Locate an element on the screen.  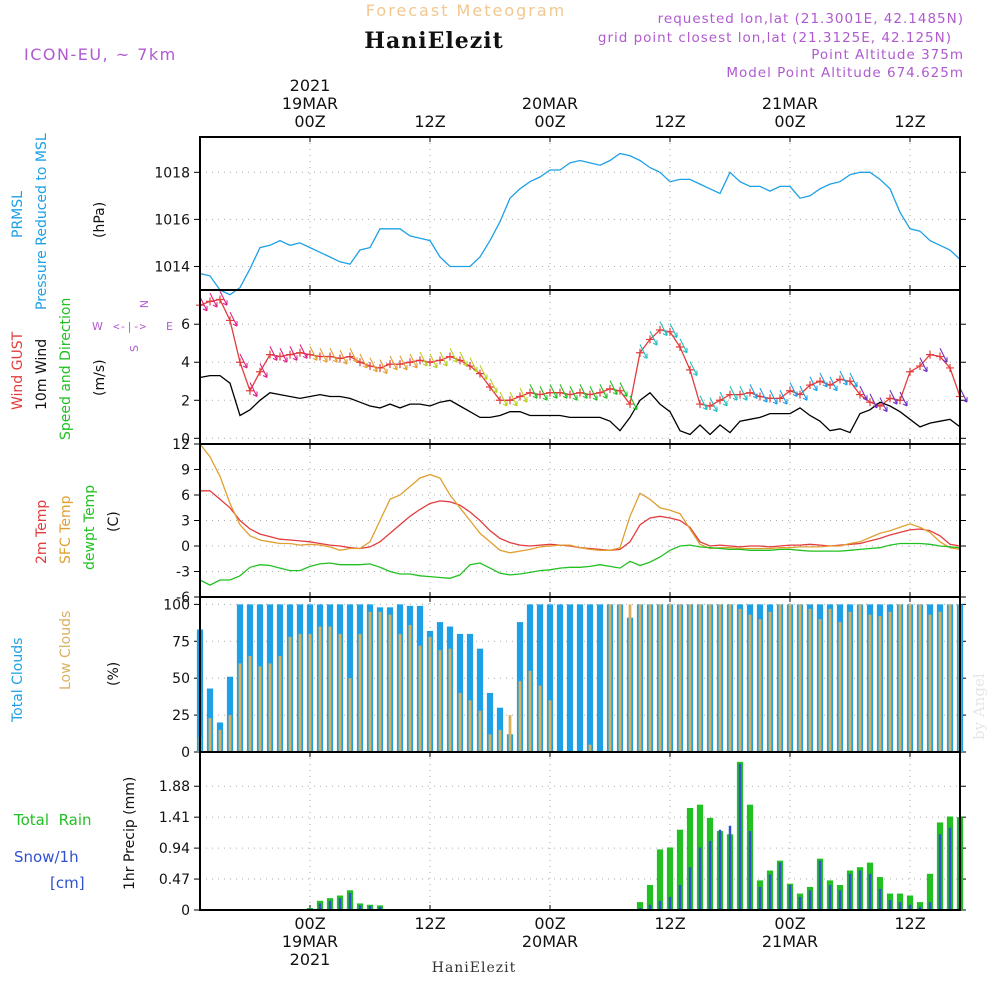
compass-north: N is located at coordinates (143, 304).